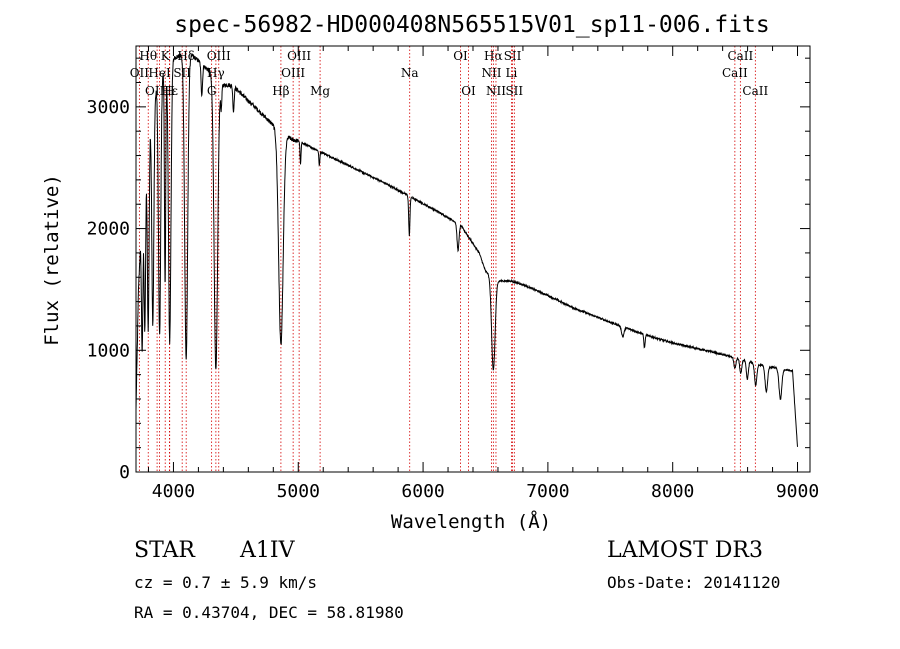  Describe the element at coordinates (471, 521) in the screenshot. I see `x-axis-label: Wavelength (Å)` at that location.